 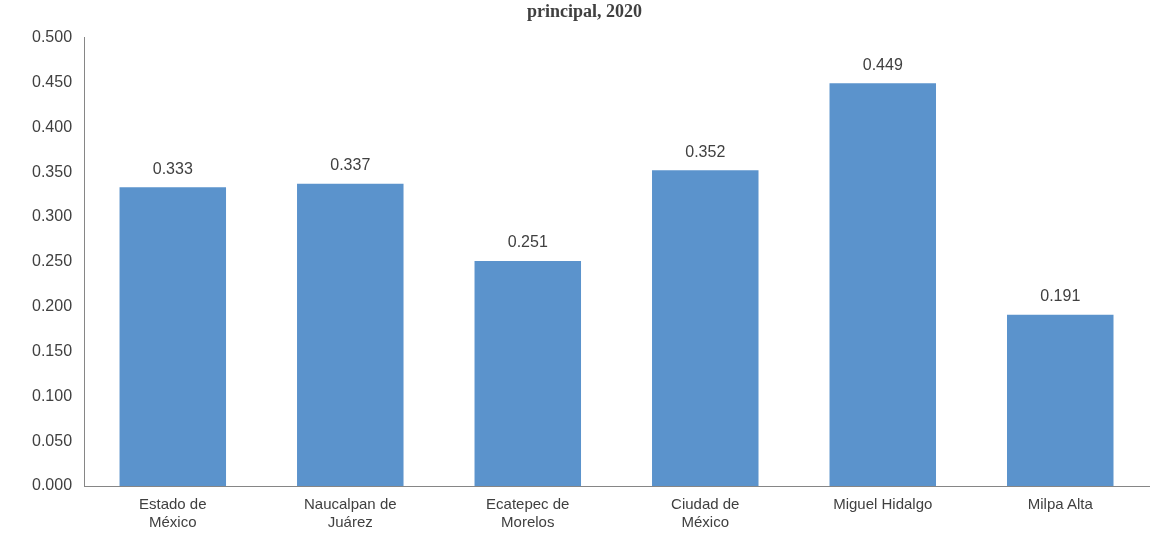 What do you see at coordinates (172, 168) in the screenshot?
I see `data-label: 0.333` at bounding box center [172, 168].